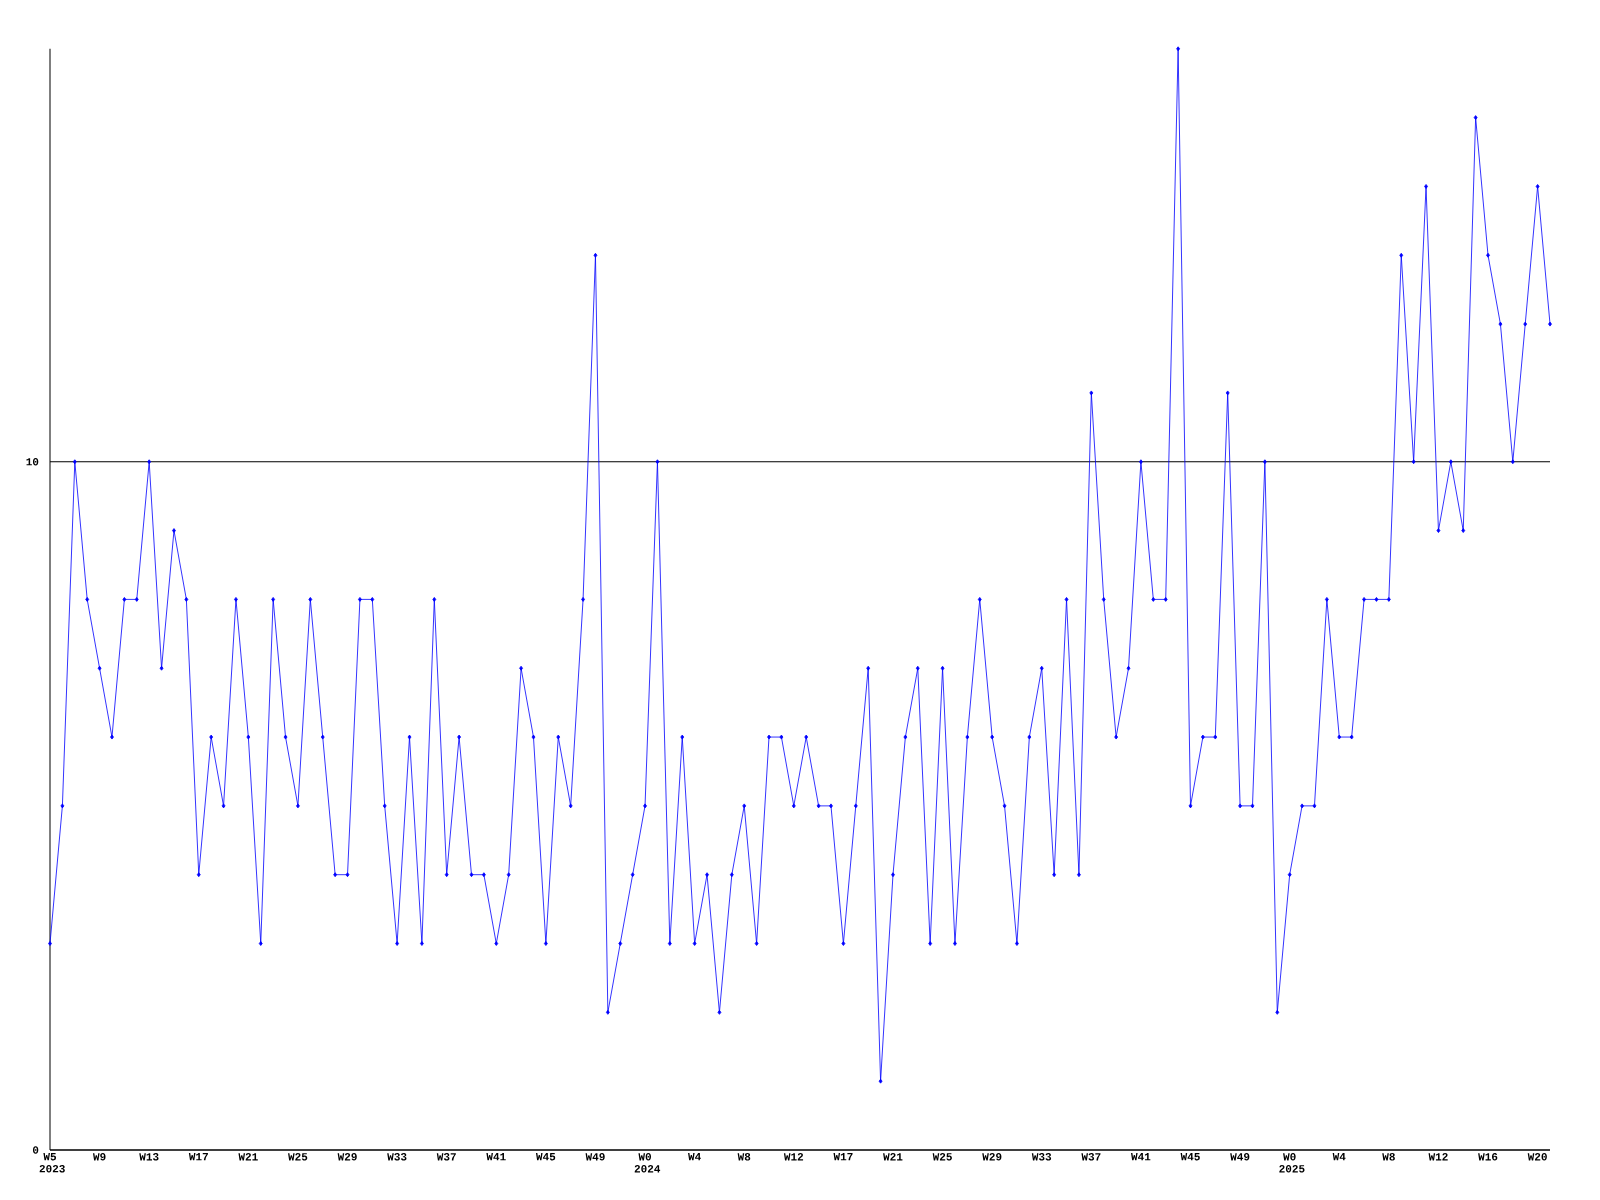  What do you see at coordinates (1488, 1157) in the screenshot?
I see `x-tick-label: W16` at bounding box center [1488, 1157].